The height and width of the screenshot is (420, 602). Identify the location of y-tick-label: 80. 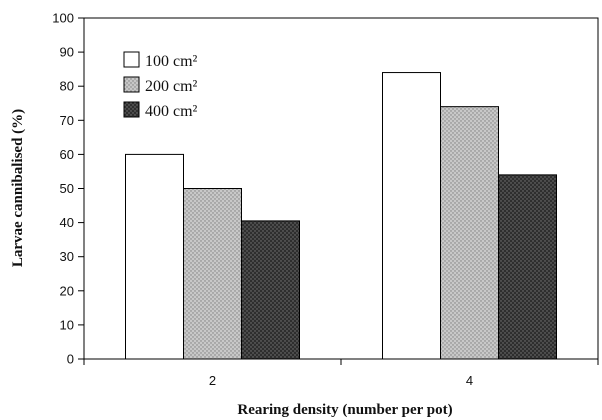
(67, 86).